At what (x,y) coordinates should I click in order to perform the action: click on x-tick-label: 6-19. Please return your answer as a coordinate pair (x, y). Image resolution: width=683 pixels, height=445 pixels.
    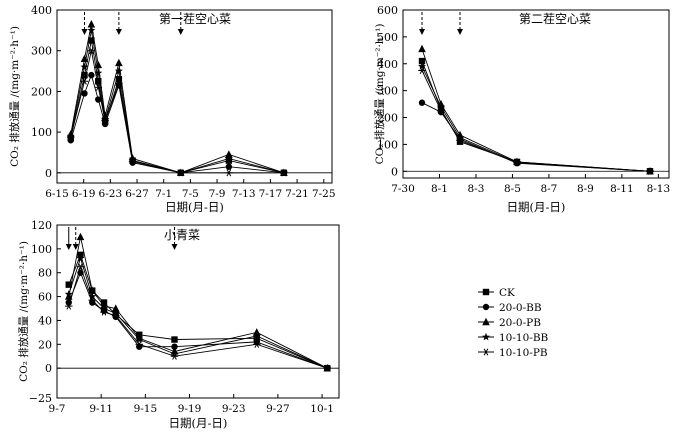
    Looking at the image, I should click on (84, 194).